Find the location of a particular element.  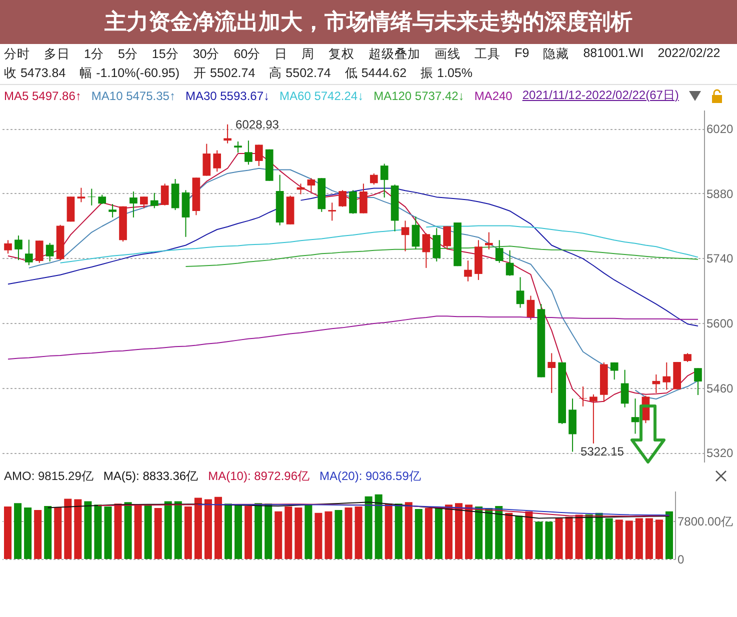

text: MA240 is located at coordinates (493, 95).